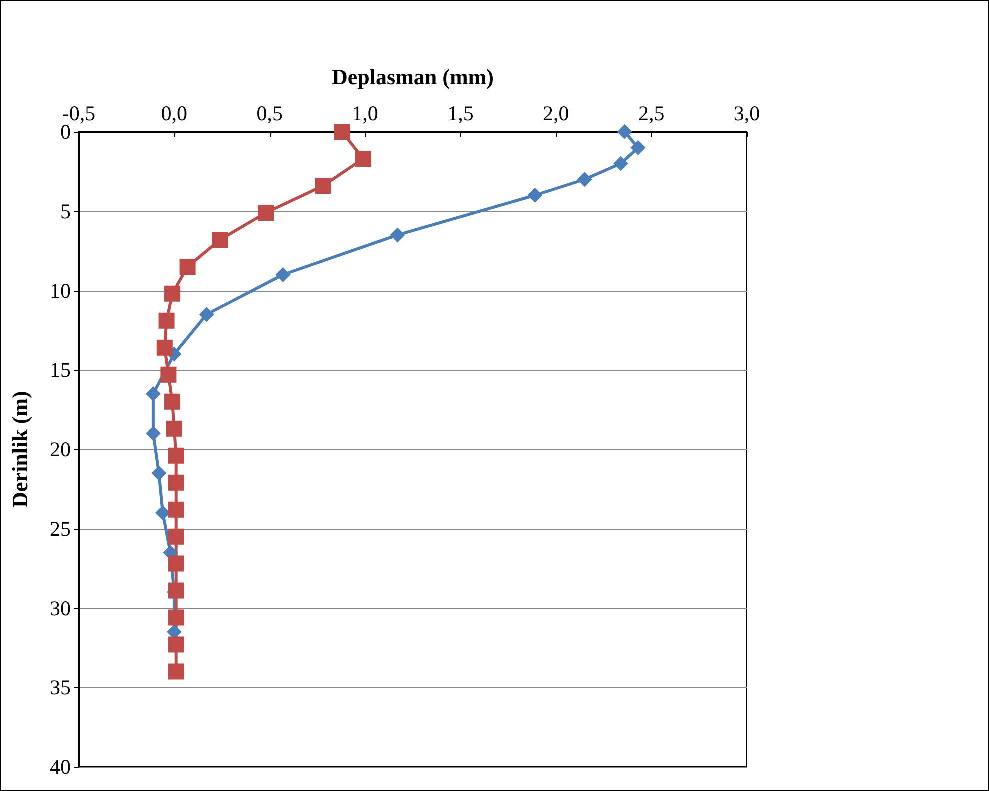 Image resolution: width=989 pixels, height=791 pixels. I want to click on x-tick-label: 0,5, so click(269, 114).